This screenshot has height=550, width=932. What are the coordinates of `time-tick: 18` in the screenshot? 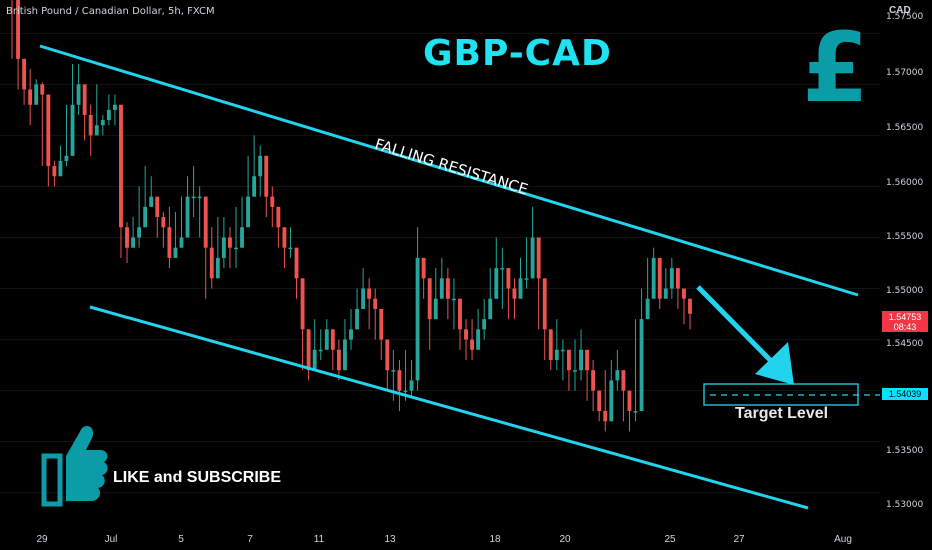 It's located at (495, 539).